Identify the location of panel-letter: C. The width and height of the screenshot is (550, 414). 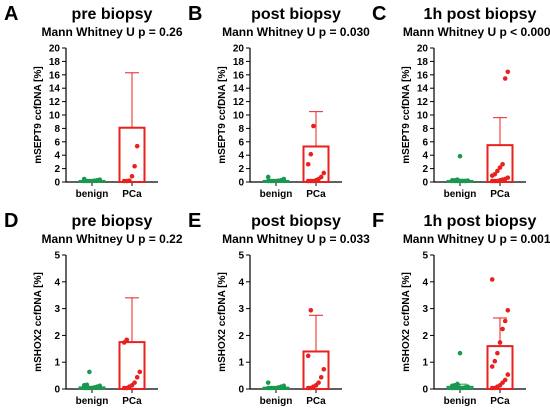
(379, 14).